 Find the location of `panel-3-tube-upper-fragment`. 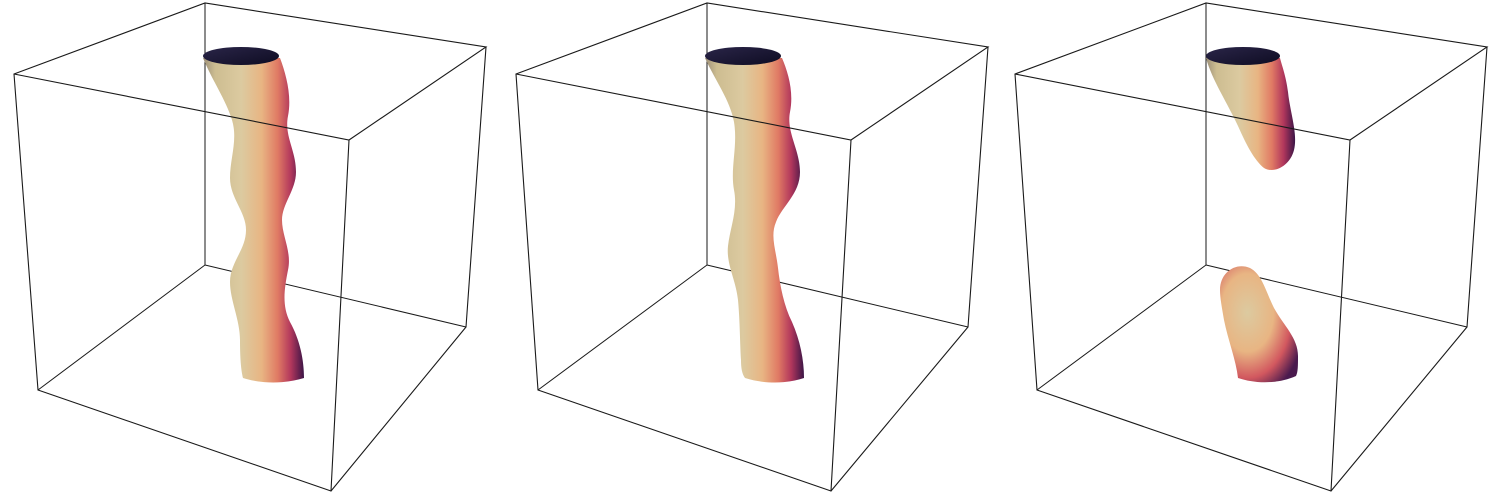

panel-3-tube-upper-fragment is located at coordinates (1251, 108).